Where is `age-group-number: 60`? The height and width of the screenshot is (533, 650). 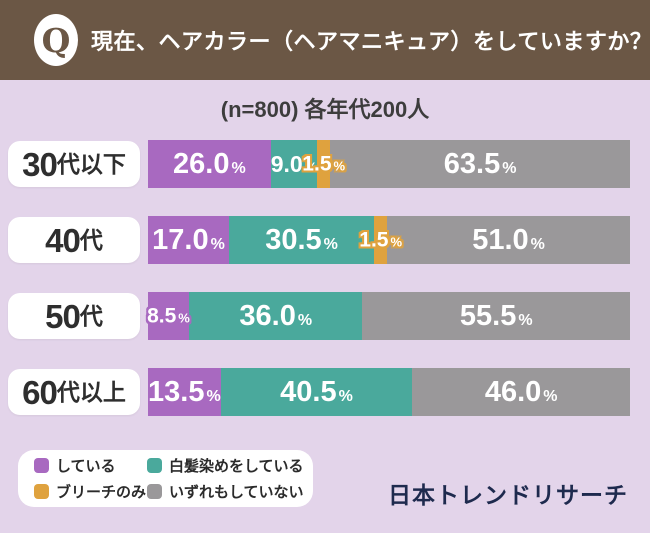 age-group-number: 60 is located at coordinates (40, 392).